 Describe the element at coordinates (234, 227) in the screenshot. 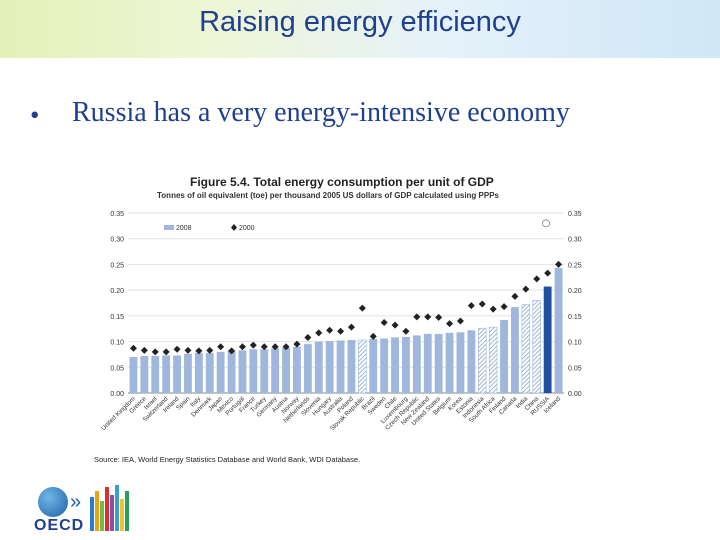

I see `legend-marker-2000` at that location.